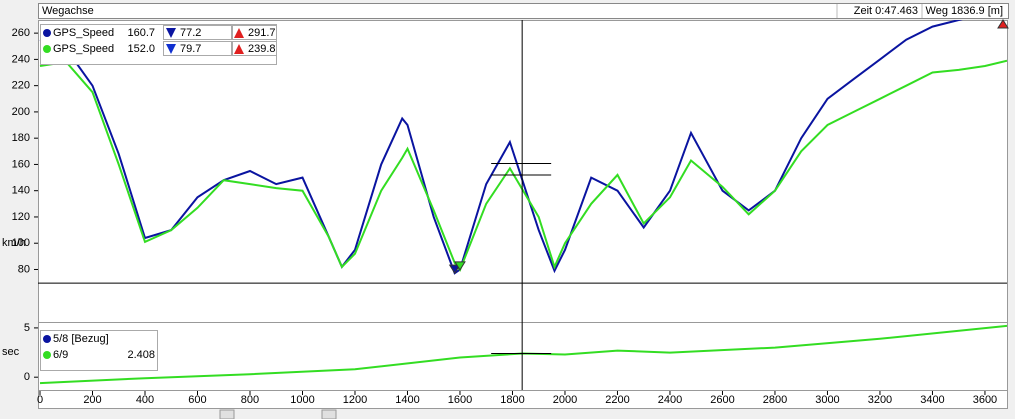  What do you see at coordinates (21, 59) in the screenshot?
I see `y-tick-label: 240` at bounding box center [21, 59].